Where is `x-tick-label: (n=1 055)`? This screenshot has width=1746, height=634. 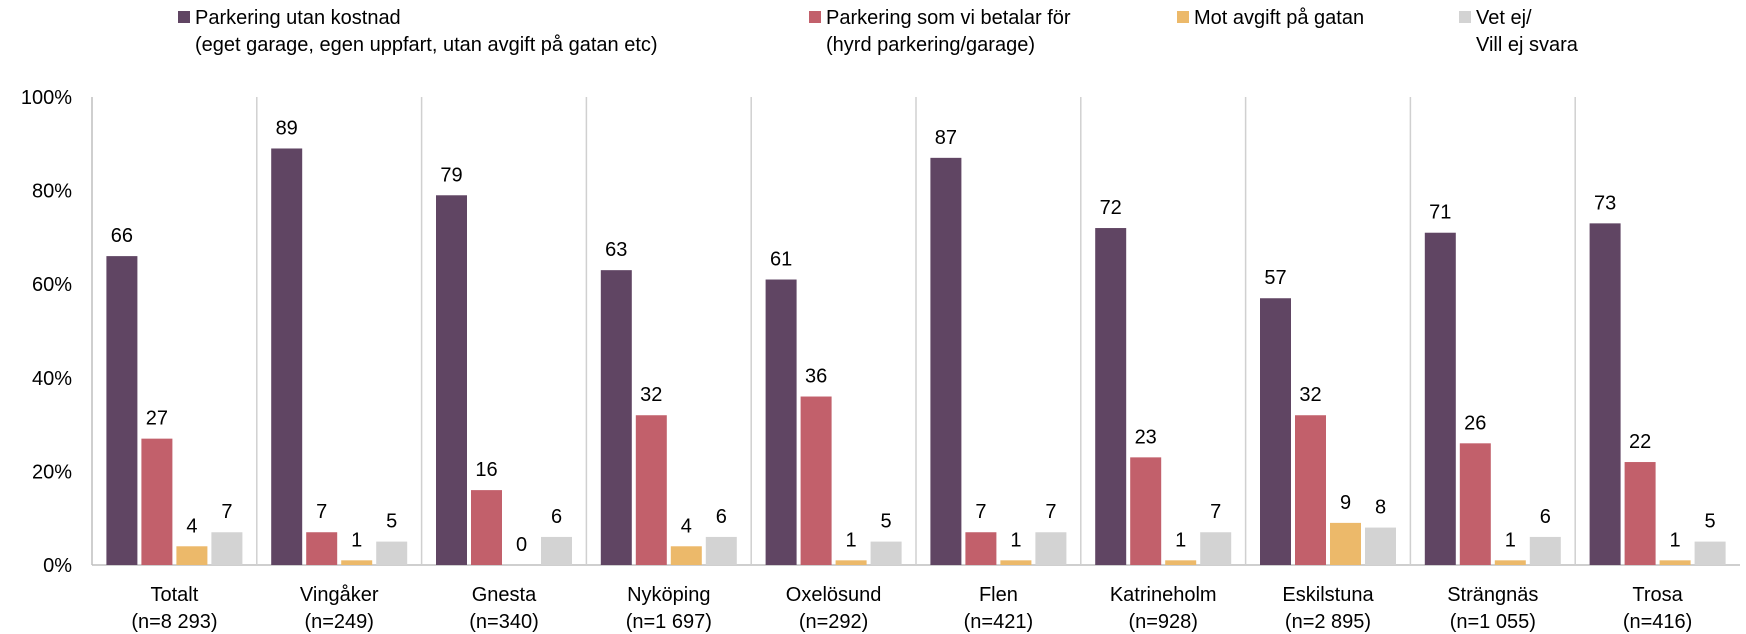
x-tick-label: (n=1 055) is located at coordinates (1493, 622).